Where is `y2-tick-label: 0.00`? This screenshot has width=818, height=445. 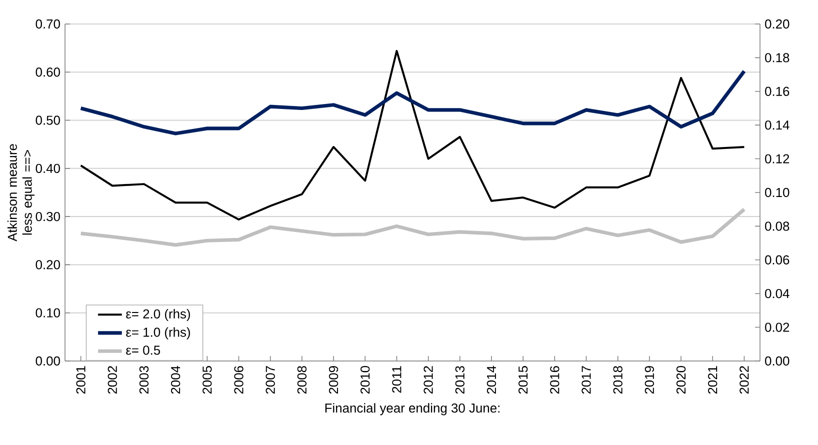 y2-tick-label: 0.00 is located at coordinates (777, 361).